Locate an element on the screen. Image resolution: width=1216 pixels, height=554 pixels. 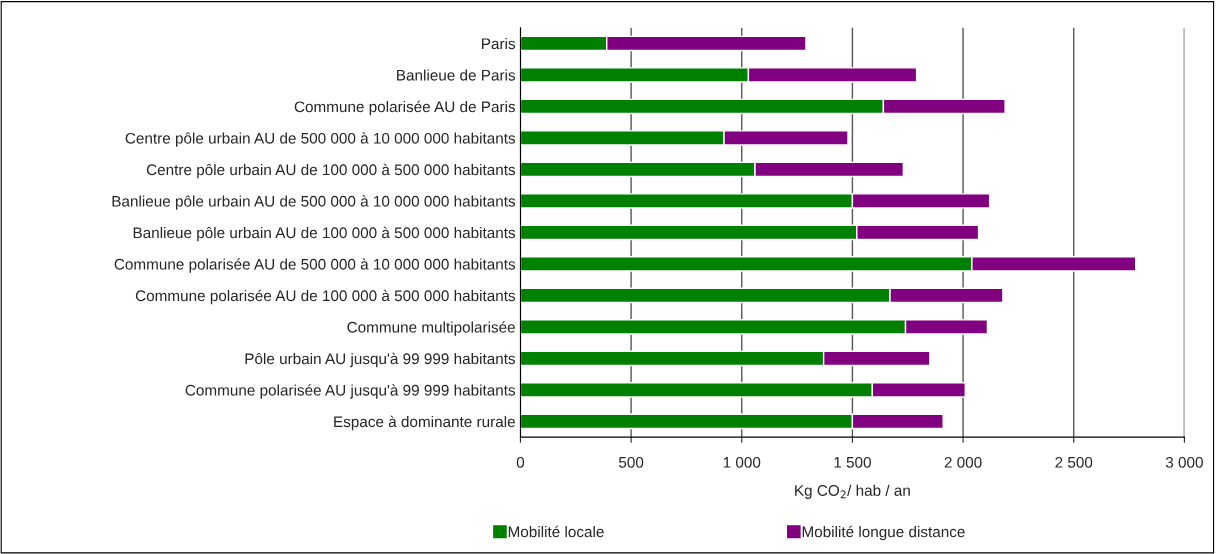
y-tick-label: Paris is located at coordinates (499, 43).